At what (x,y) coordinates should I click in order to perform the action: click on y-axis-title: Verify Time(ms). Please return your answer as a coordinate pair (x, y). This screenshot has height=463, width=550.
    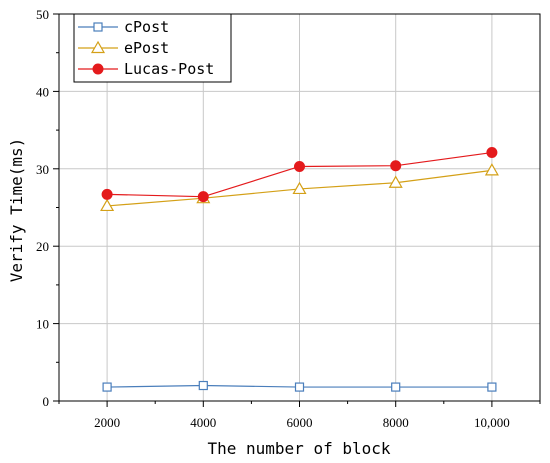
    Looking at the image, I should click on (16, 210).